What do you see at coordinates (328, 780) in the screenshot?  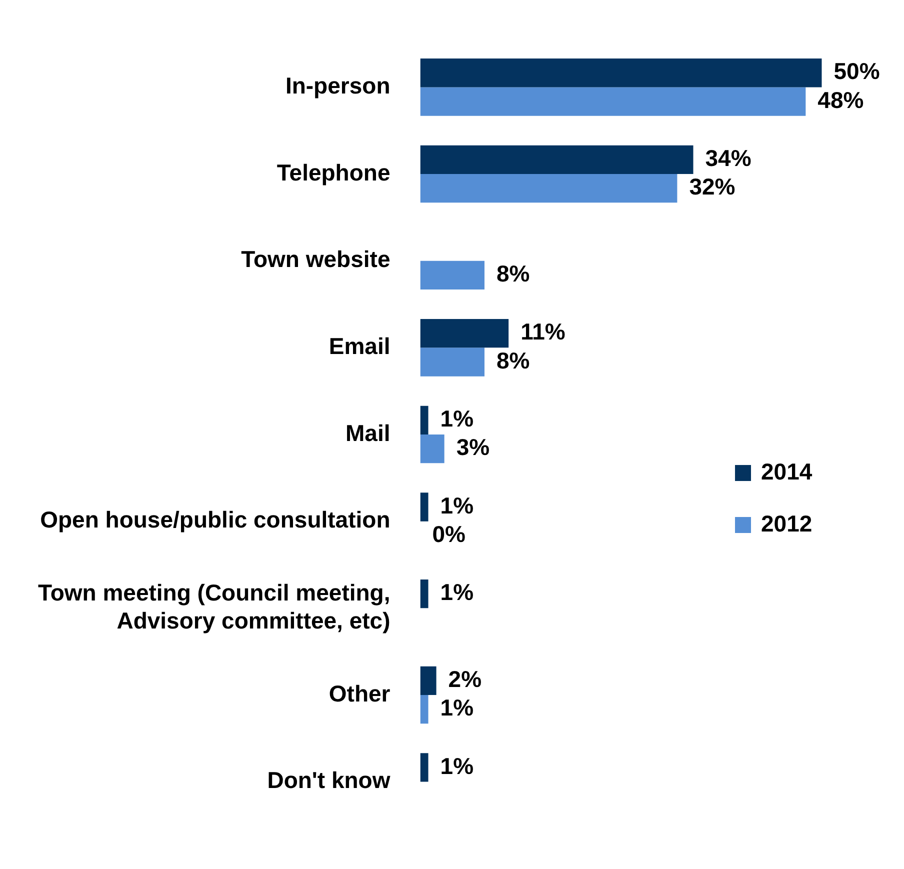 I see `y-tick-label: Don't know` at bounding box center [328, 780].